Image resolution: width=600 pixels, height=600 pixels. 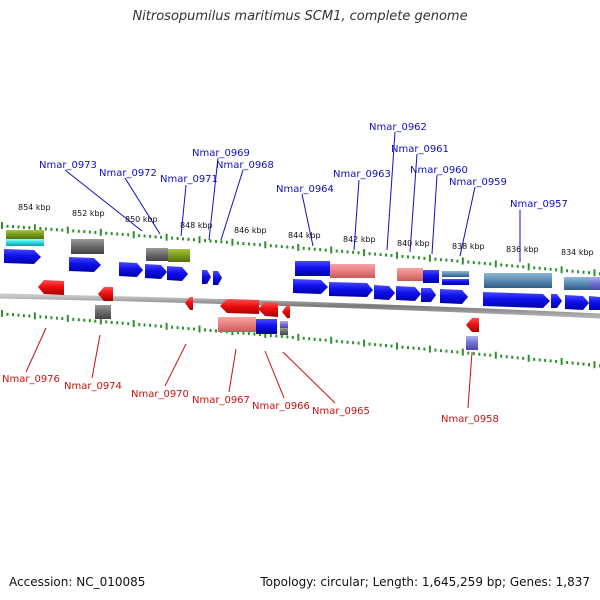 I want to click on gene-label: Nmar_0968, so click(x=245, y=165).